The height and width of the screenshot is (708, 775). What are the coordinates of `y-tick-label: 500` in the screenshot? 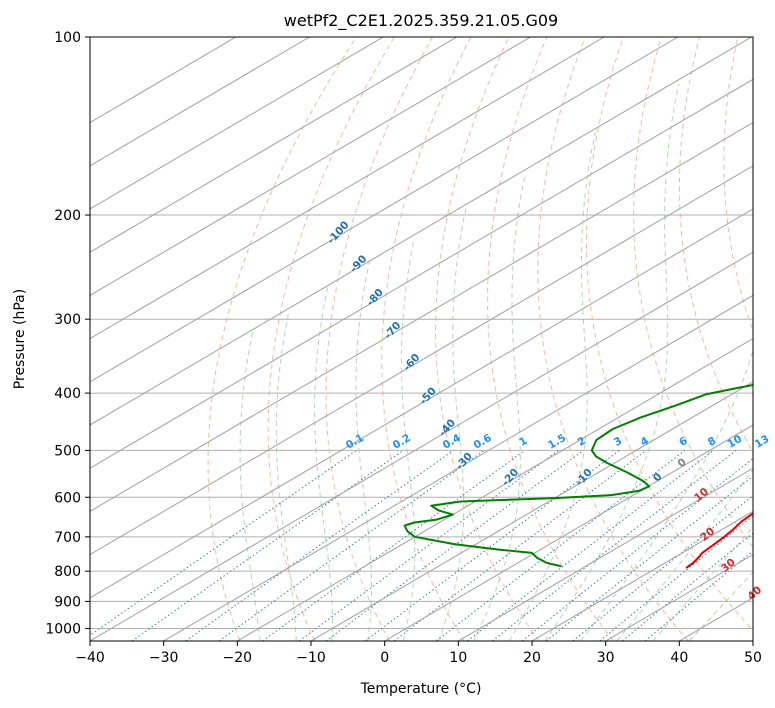 It's located at (67, 451).